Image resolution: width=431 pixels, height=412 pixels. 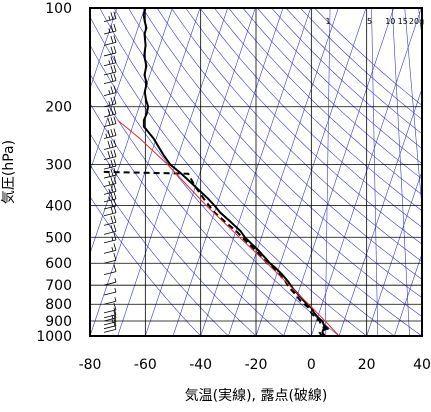 What do you see at coordinates (145, 365) in the screenshot?
I see `x-tick-label: -60` at bounding box center [145, 365].